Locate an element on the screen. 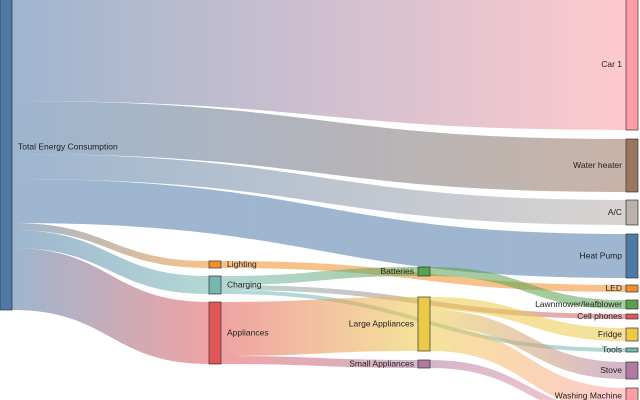  node-heat-pump is located at coordinates (632, 256).